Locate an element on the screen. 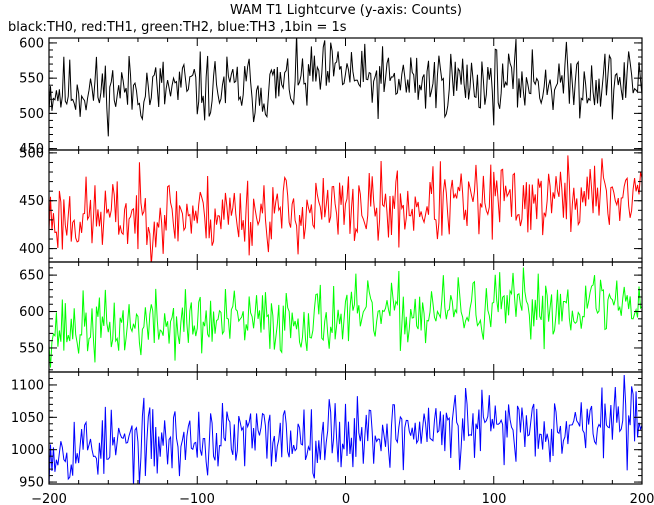 The height and width of the screenshot is (505, 654). chart-title: WAM T1 Lightcurve (y-axis: Counts) is located at coordinates (346, 10).